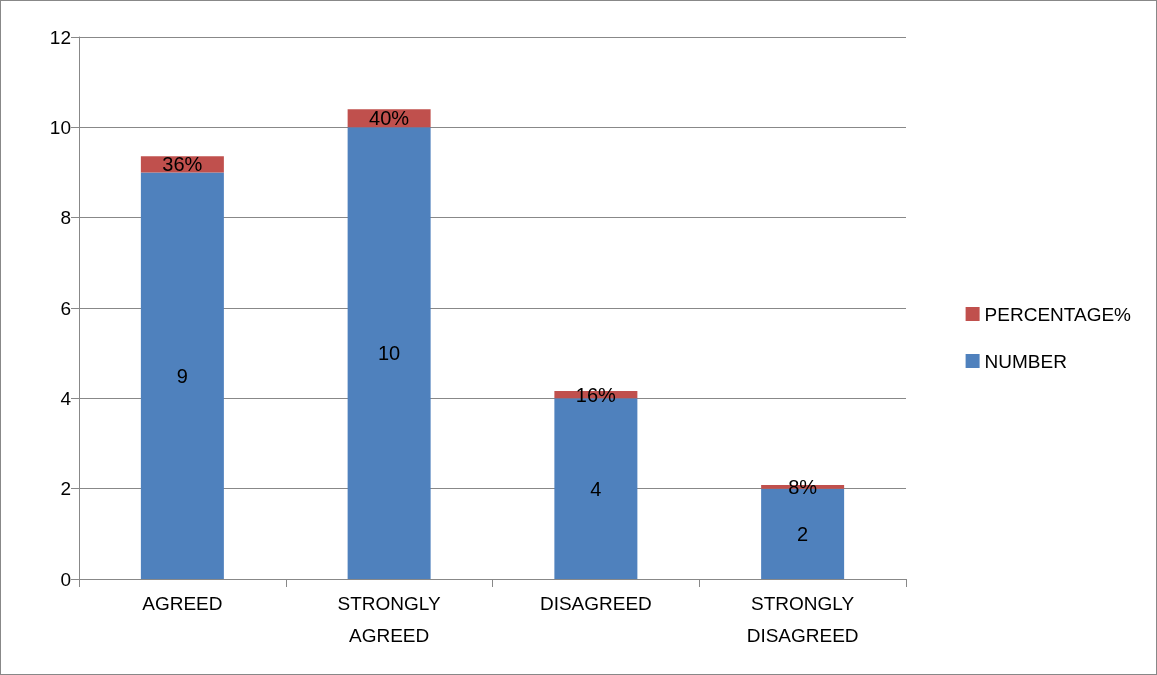 Image resolution: width=1157 pixels, height=675 pixels. What do you see at coordinates (65, 579) in the screenshot?
I see `y-tick-label: 0` at bounding box center [65, 579].